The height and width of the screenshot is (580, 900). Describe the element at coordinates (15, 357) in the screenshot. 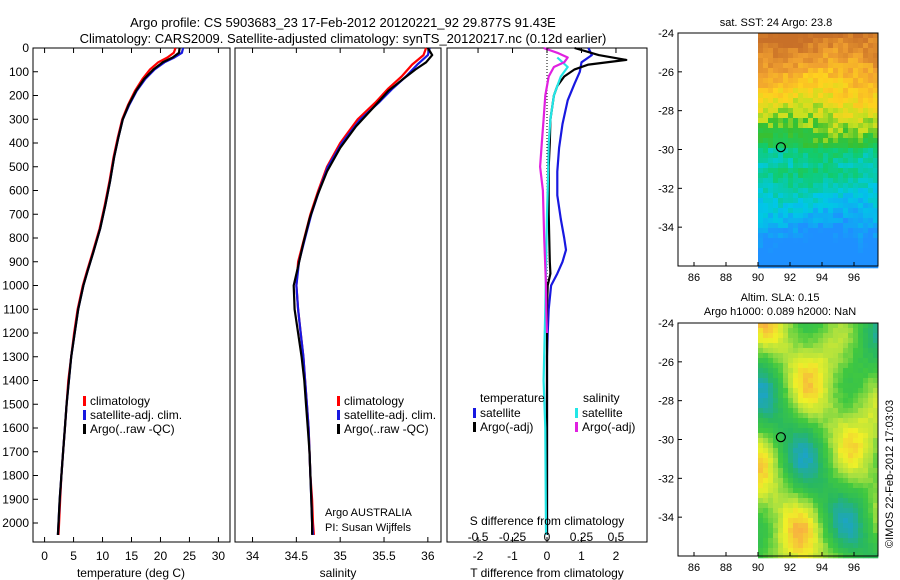

I see `ytick-label: 1300` at that location.